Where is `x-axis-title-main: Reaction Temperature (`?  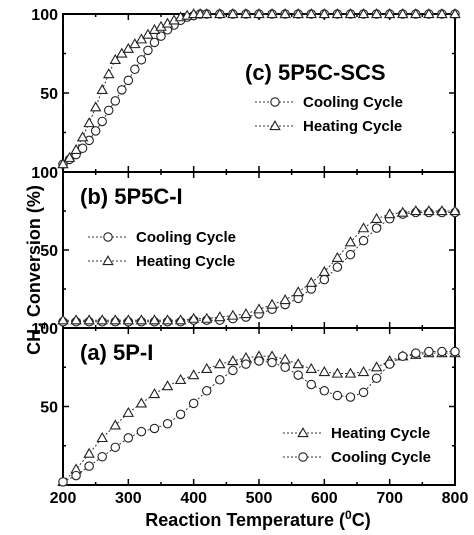
x-axis-title-main: Reaction Temperature ( is located at coordinates (245, 520).